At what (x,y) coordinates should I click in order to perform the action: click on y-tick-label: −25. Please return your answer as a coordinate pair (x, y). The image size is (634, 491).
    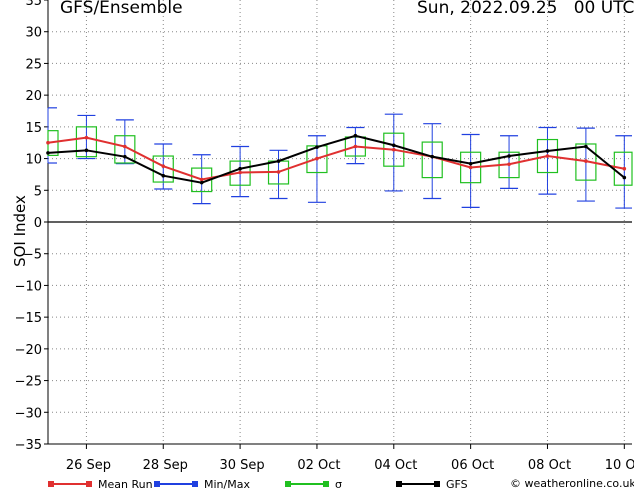
    Looking at the image, I should click on (28, 382).